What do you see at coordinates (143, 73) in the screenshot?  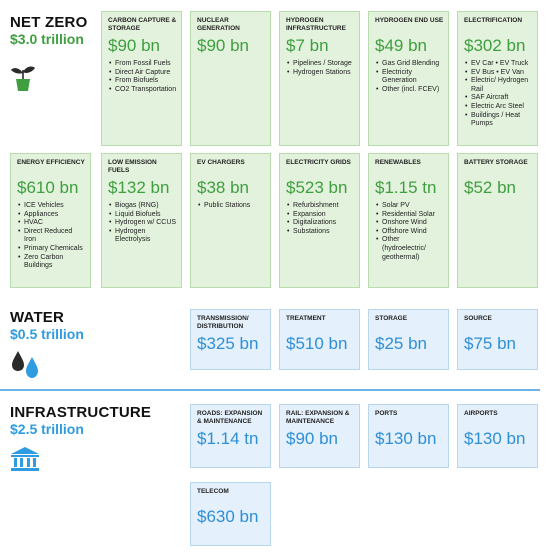 I see `card-item: Direct Air Capture` at bounding box center [143, 73].